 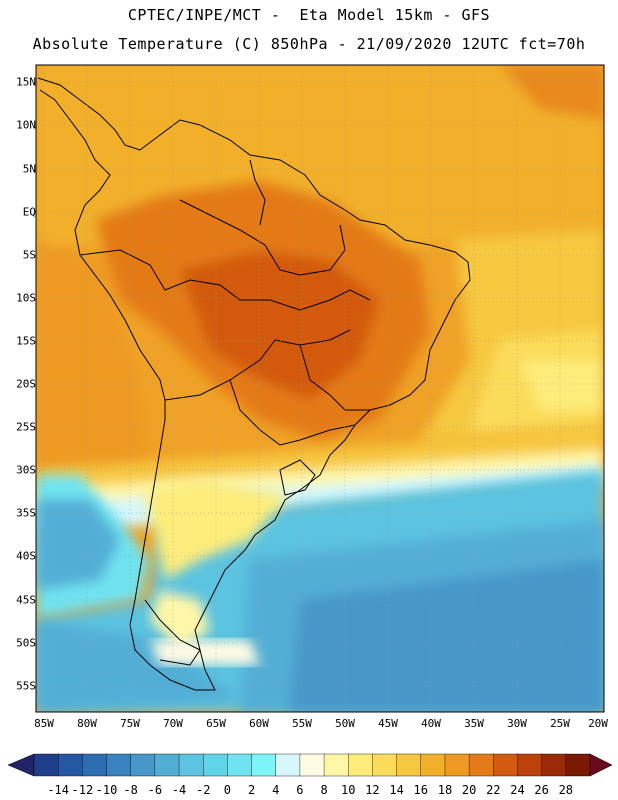 What do you see at coordinates (173, 723) in the screenshot?
I see `lon-label: 70W` at bounding box center [173, 723].